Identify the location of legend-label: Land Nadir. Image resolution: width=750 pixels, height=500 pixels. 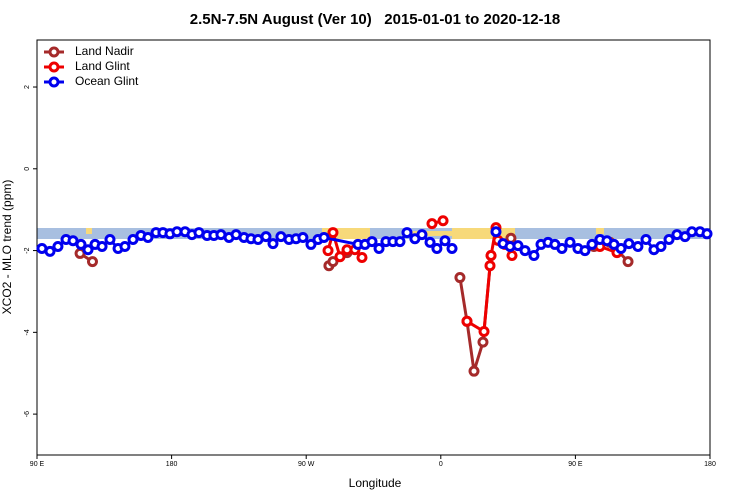
(104, 51).